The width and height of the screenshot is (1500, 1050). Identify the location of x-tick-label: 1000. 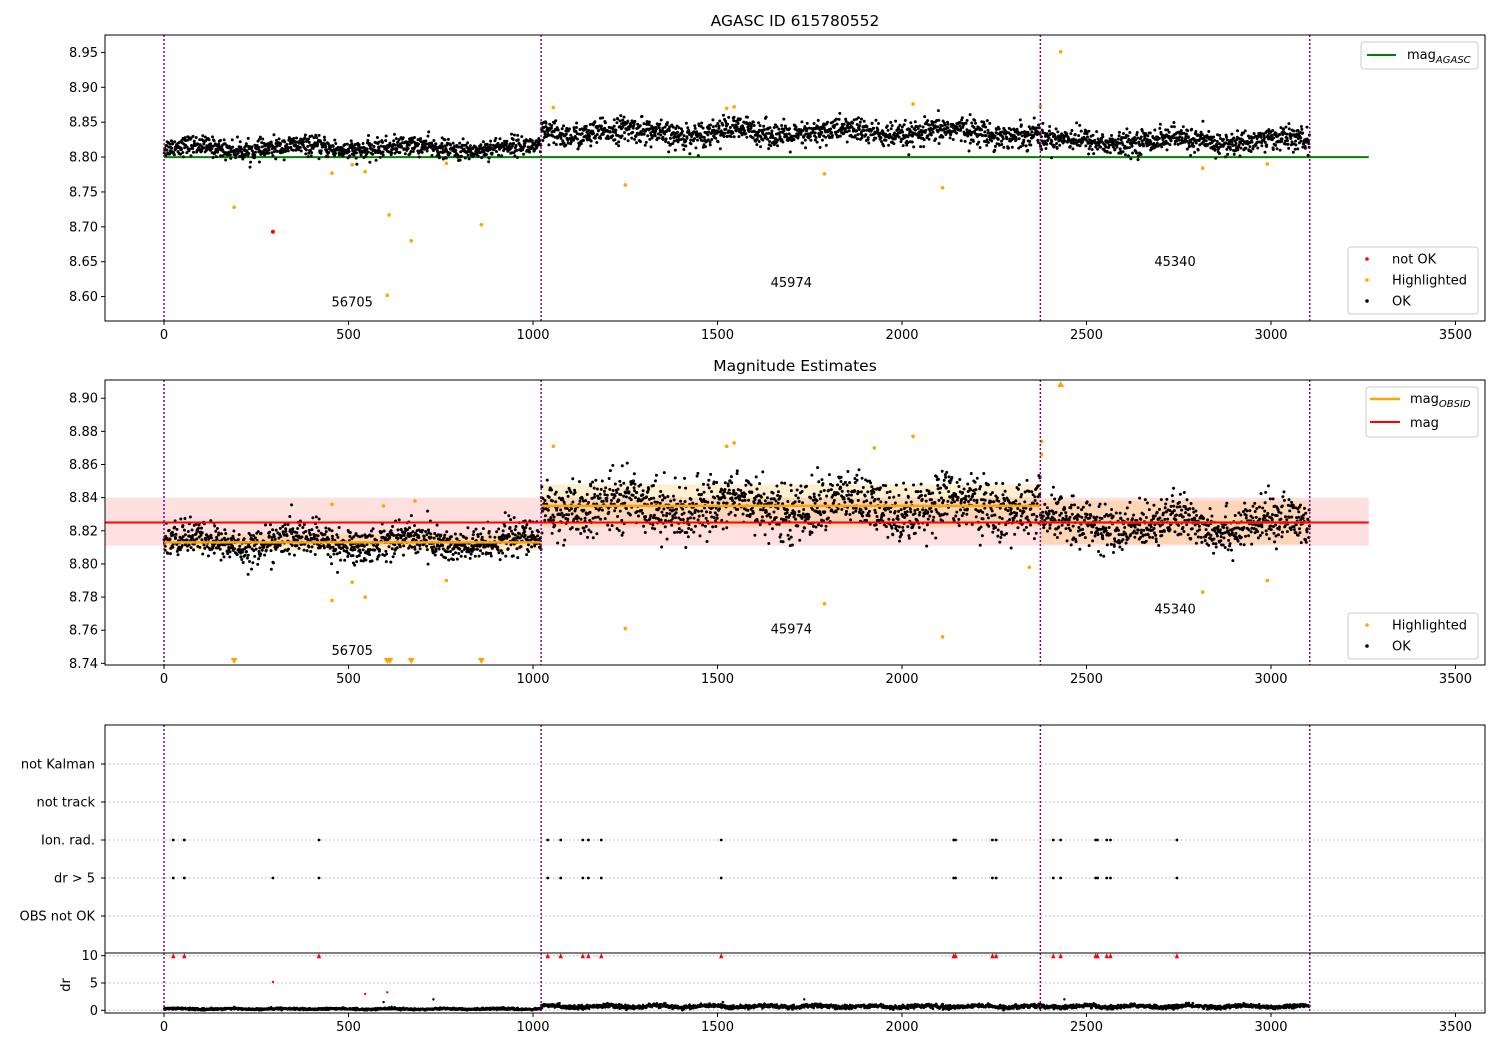
(532, 335).